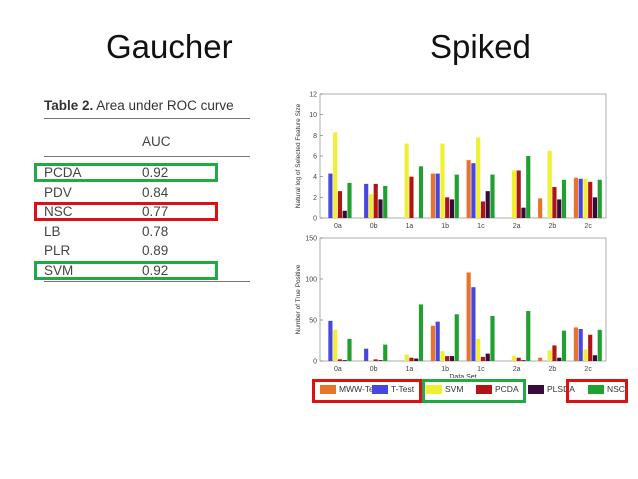  What do you see at coordinates (147, 156) in the screenshot?
I see `table-rule-header` at bounding box center [147, 156].